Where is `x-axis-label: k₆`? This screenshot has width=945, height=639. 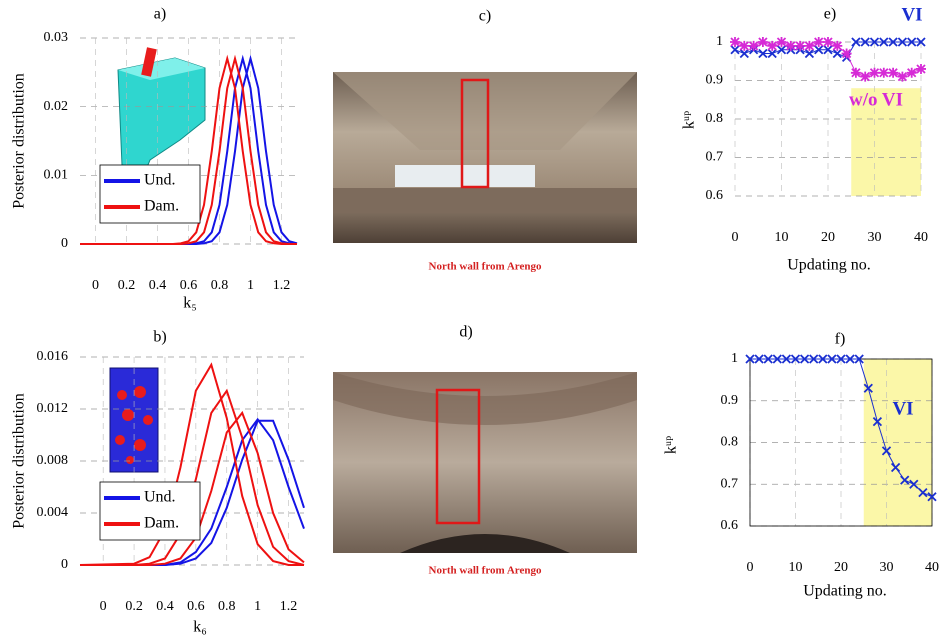 x-axis-label: k₆ is located at coordinates (200, 627).